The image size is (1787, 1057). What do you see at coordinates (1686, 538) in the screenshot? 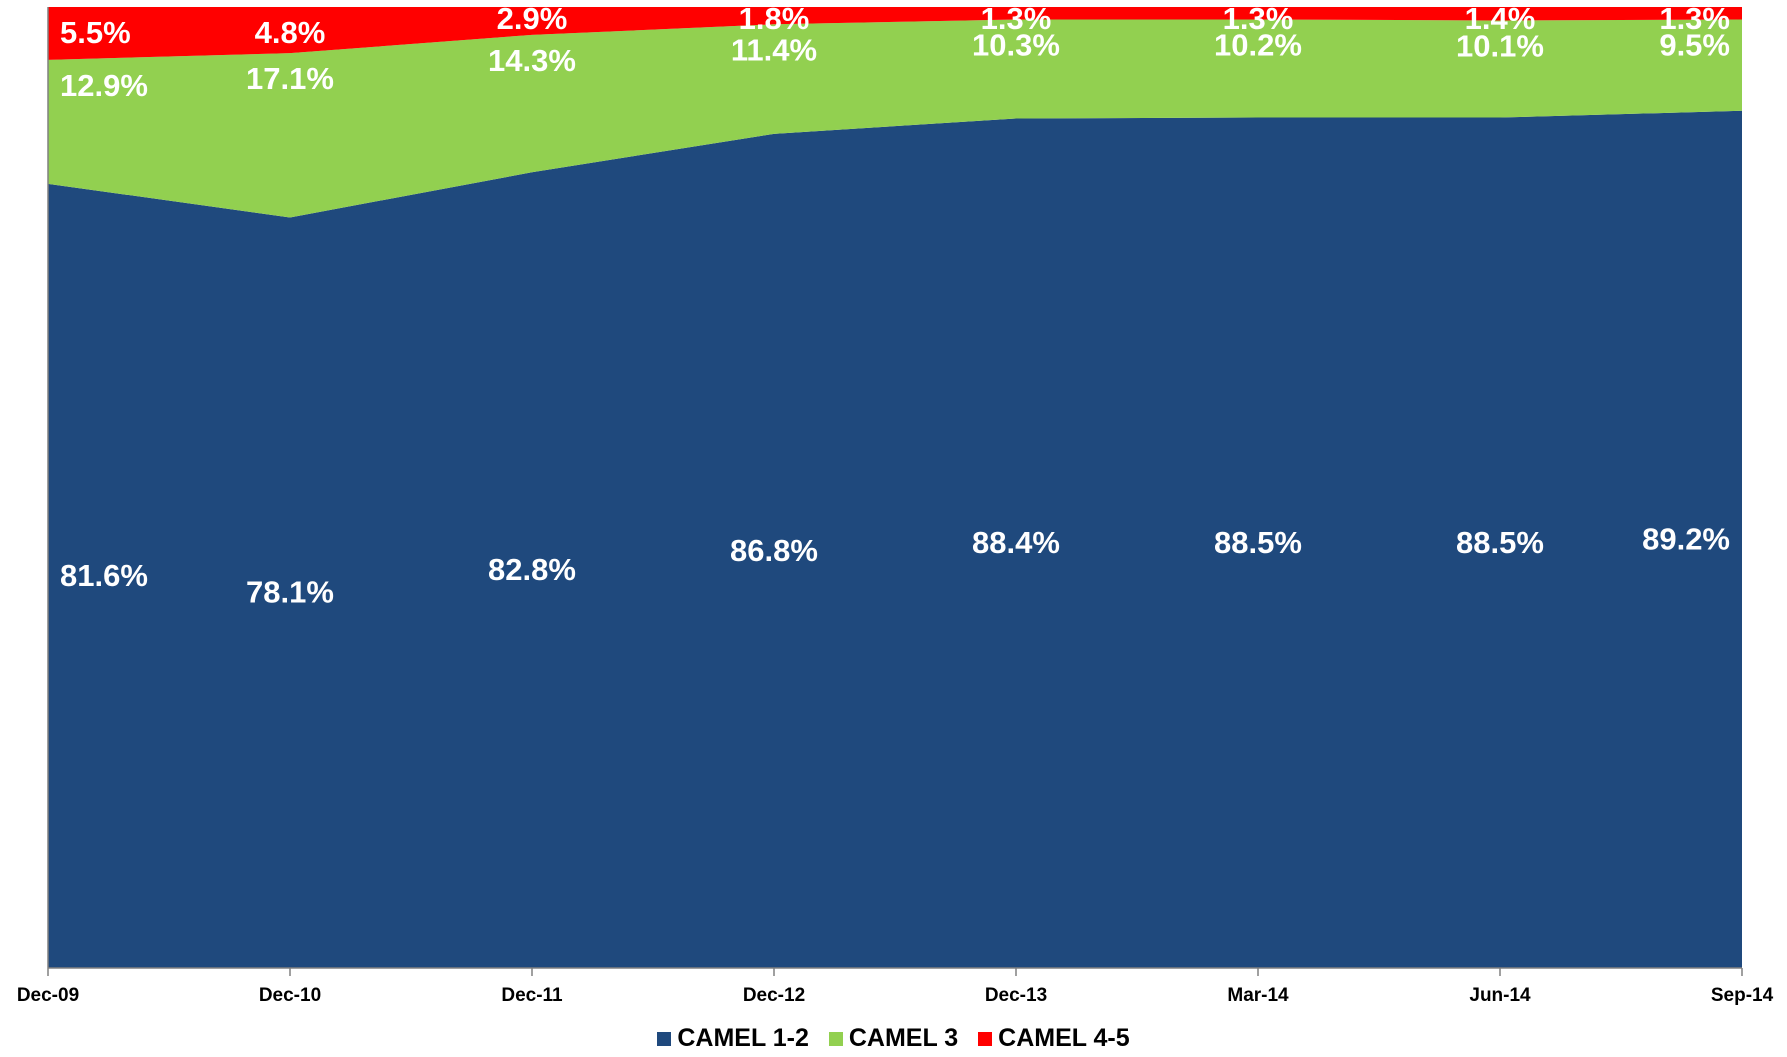
I see `data-label: 89.2%` at bounding box center [1686, 538].